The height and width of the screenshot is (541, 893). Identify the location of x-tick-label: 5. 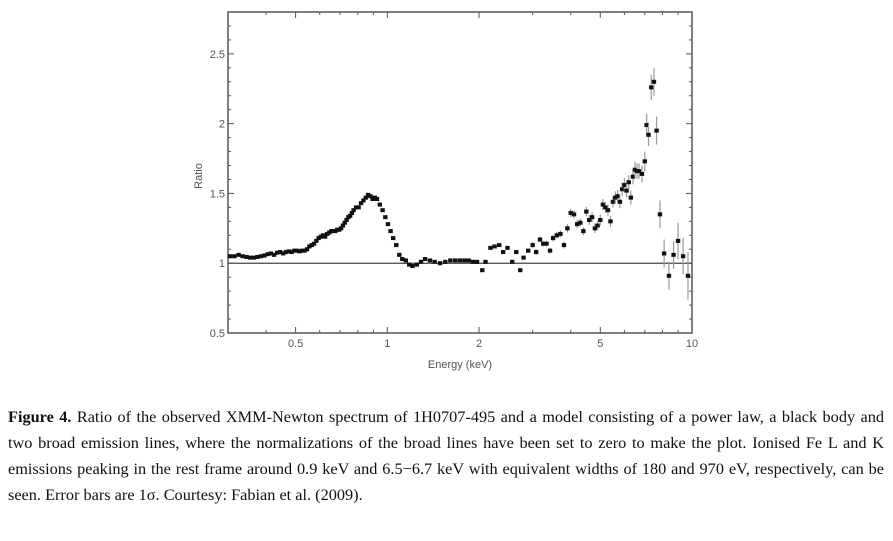
(600, 344).